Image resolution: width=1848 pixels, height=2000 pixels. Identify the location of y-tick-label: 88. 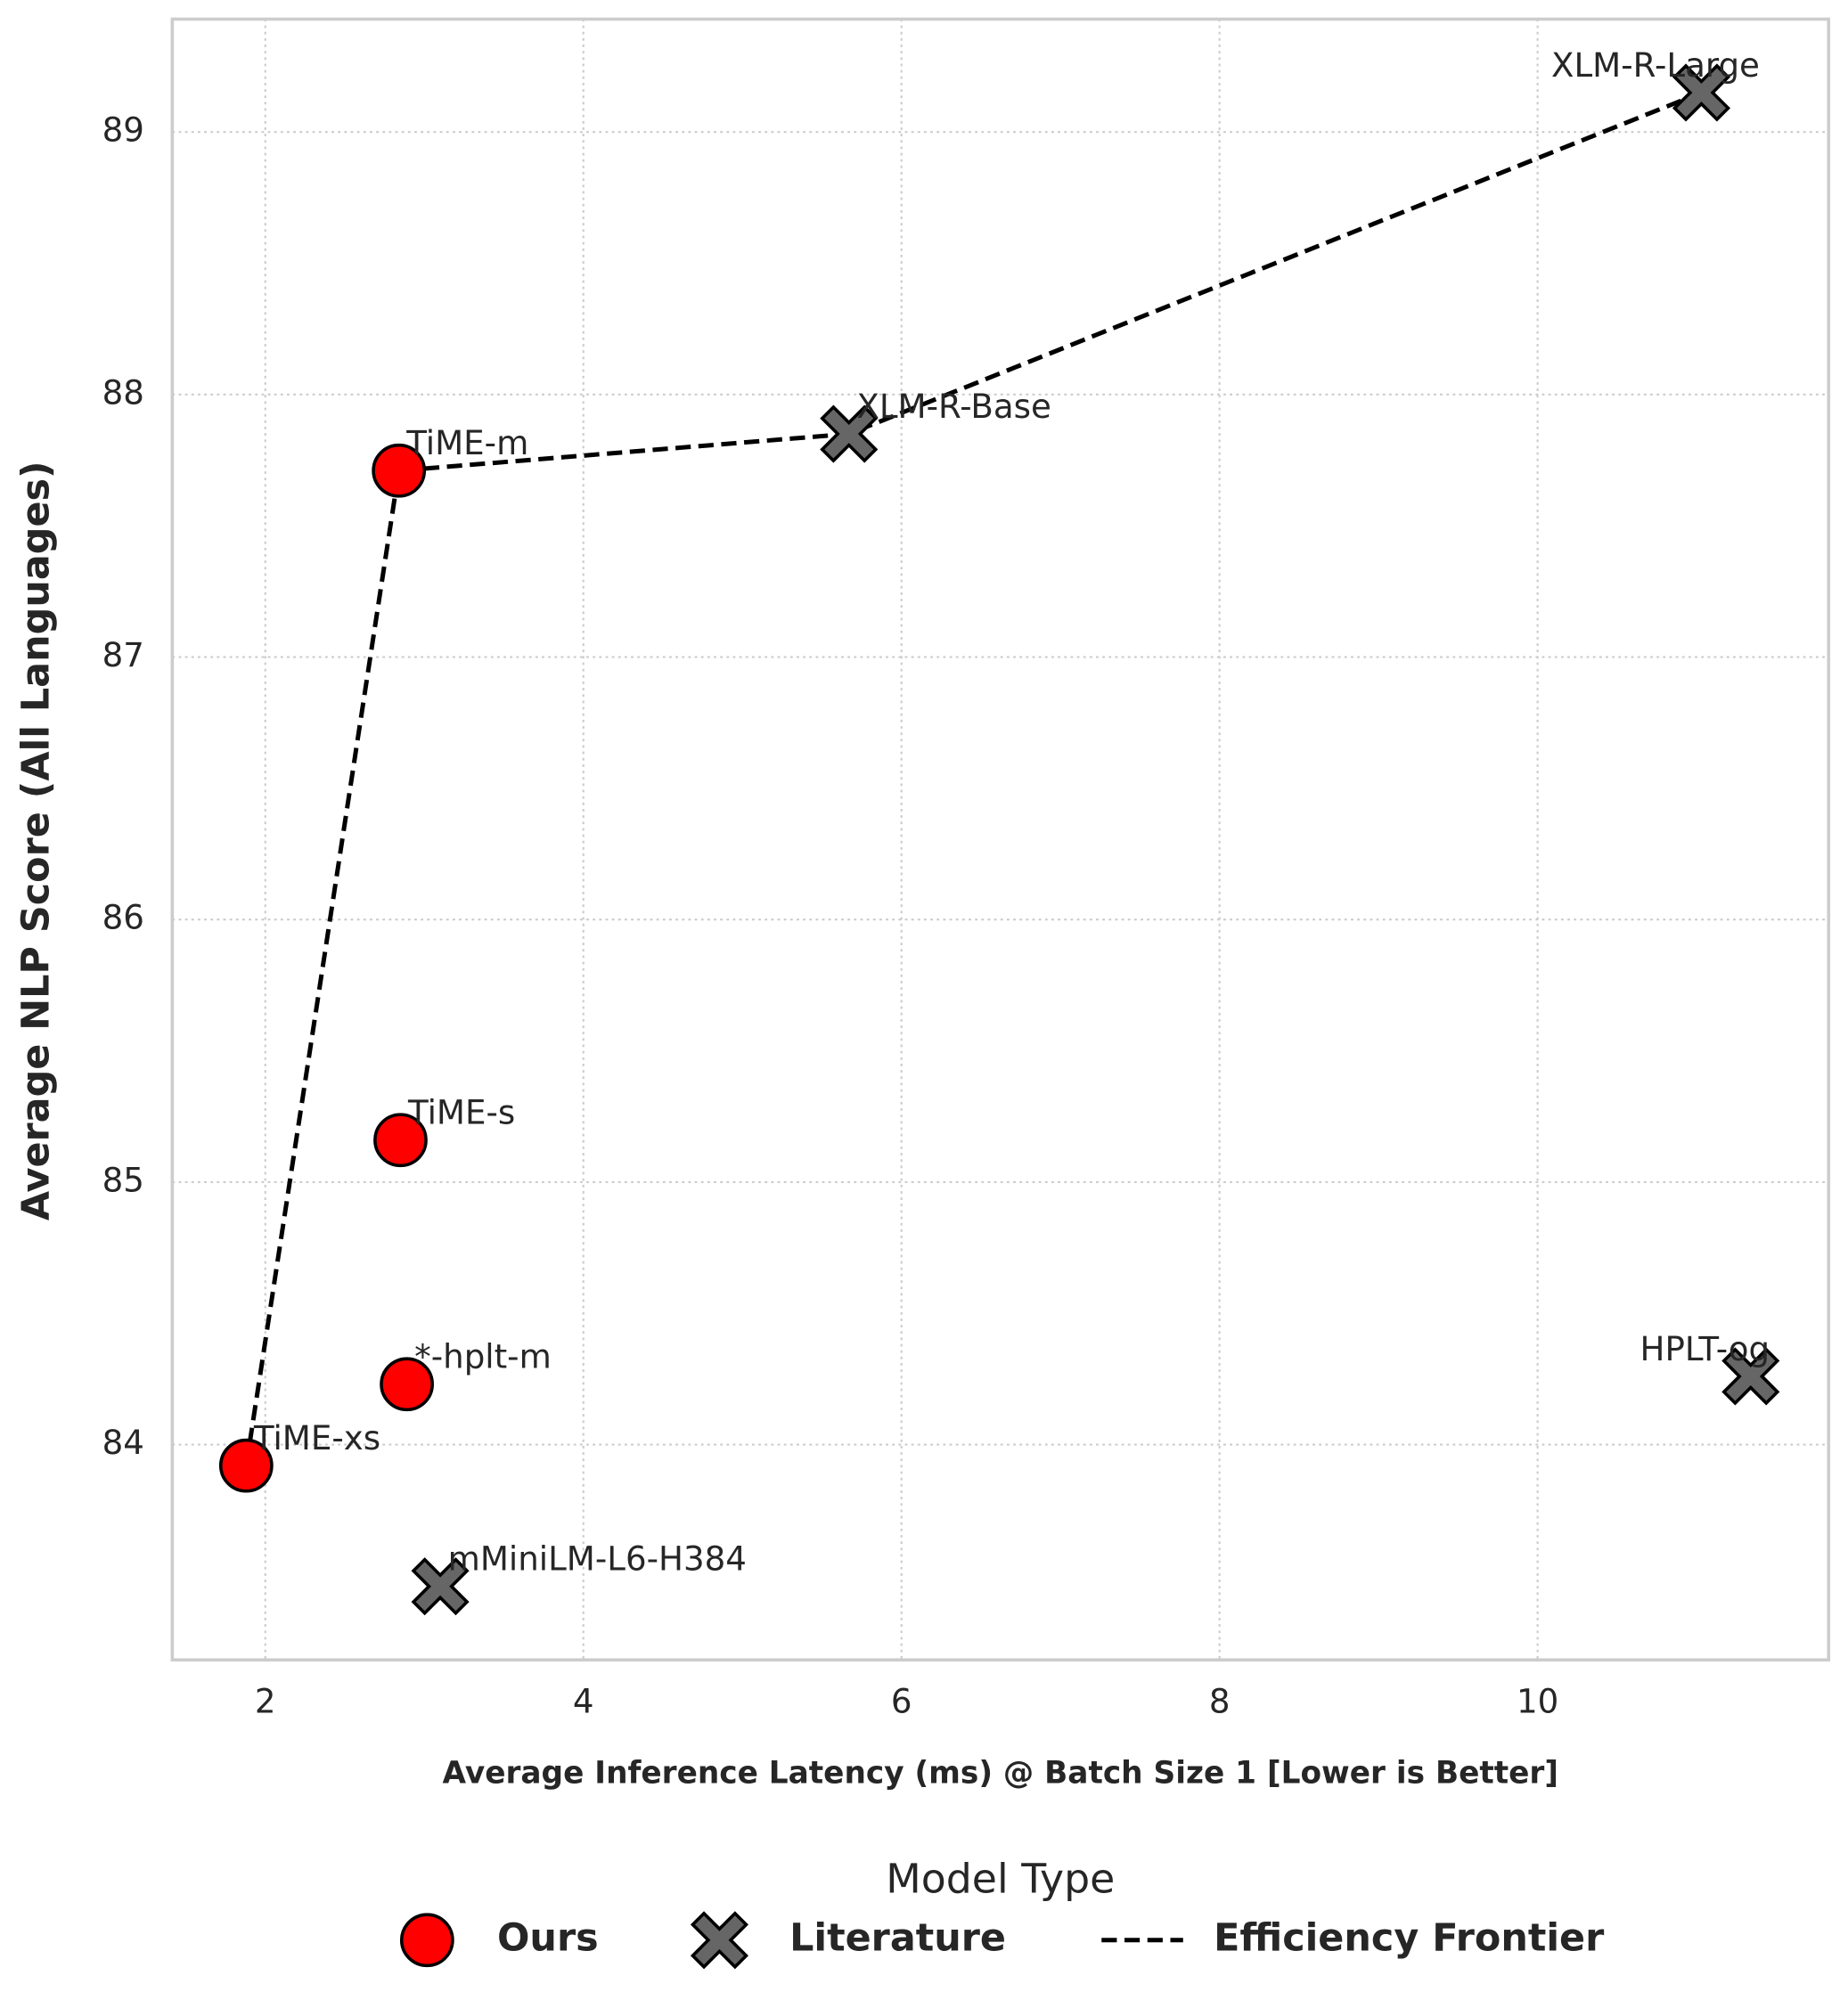
(123, 392).